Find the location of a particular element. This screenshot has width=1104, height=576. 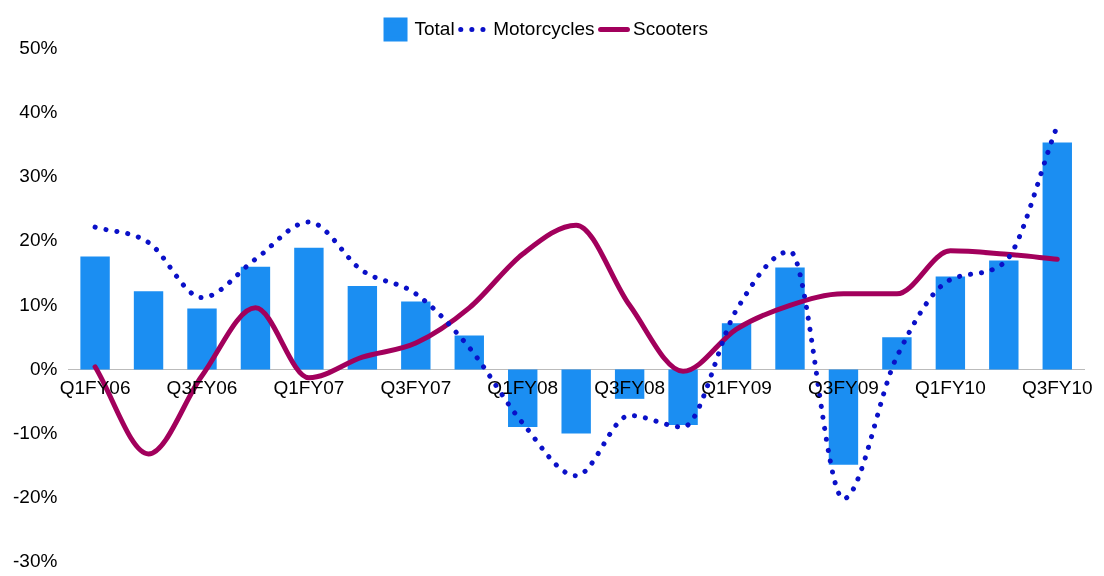

y-tick-label: 30% is located at coordinates (38, 176).